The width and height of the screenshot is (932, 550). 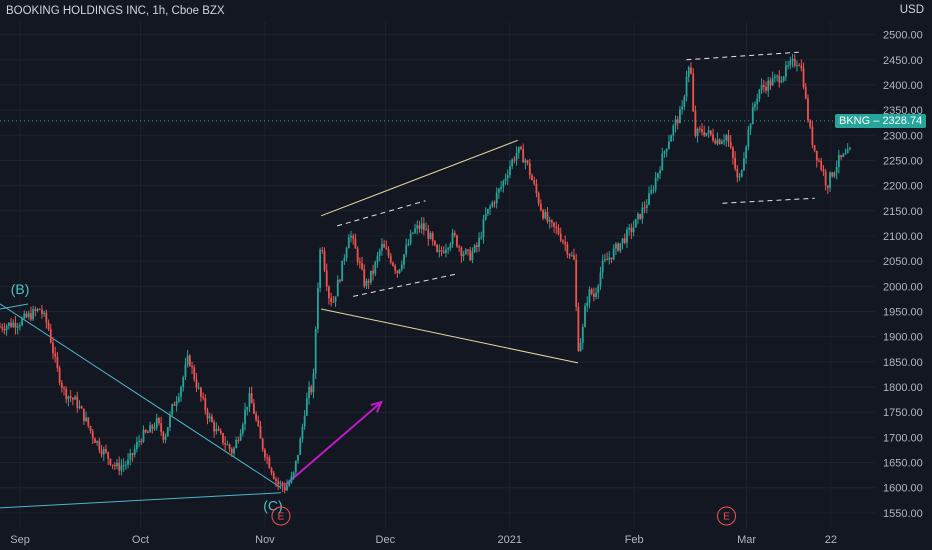 What do you see at coordinates (903, 338) in the screenshot?
I see `y-tick-label: 1900.00` at bounding box center [903, 338].